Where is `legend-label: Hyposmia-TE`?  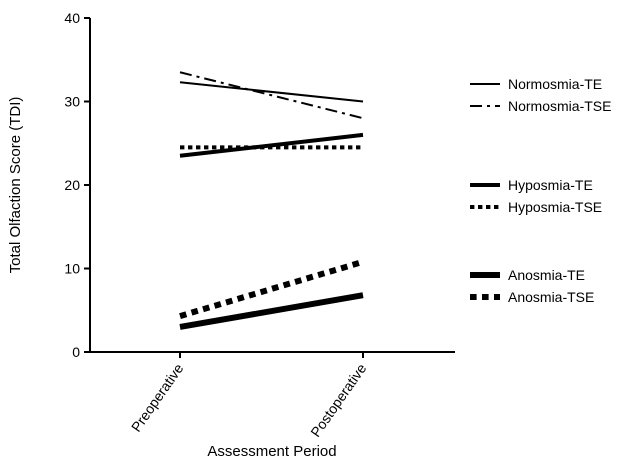
legend-label: Hyposmia-TE is located at coordinates (550, 185).